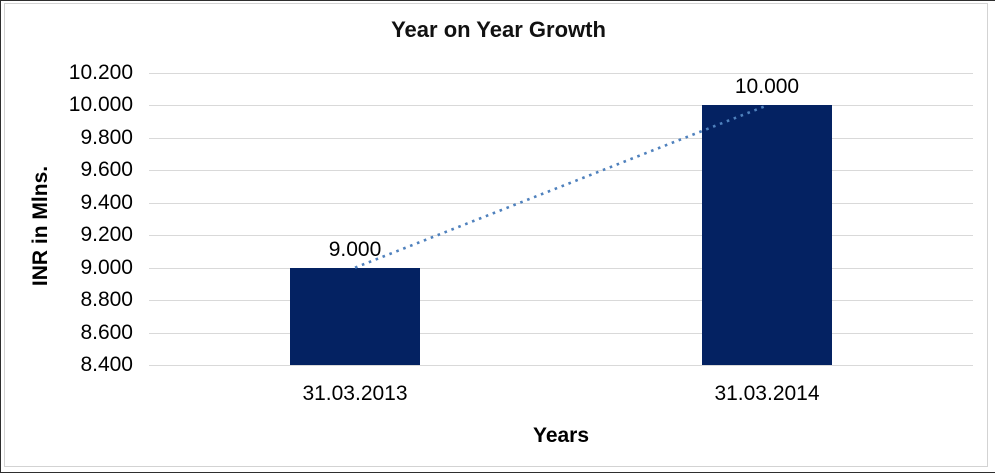 Image resolution: width=995 pixels, height=473 pixels. Describe the element at coordinates (106, 300) in the screenshot. I see `y-tick-label: 8.800` at that location.